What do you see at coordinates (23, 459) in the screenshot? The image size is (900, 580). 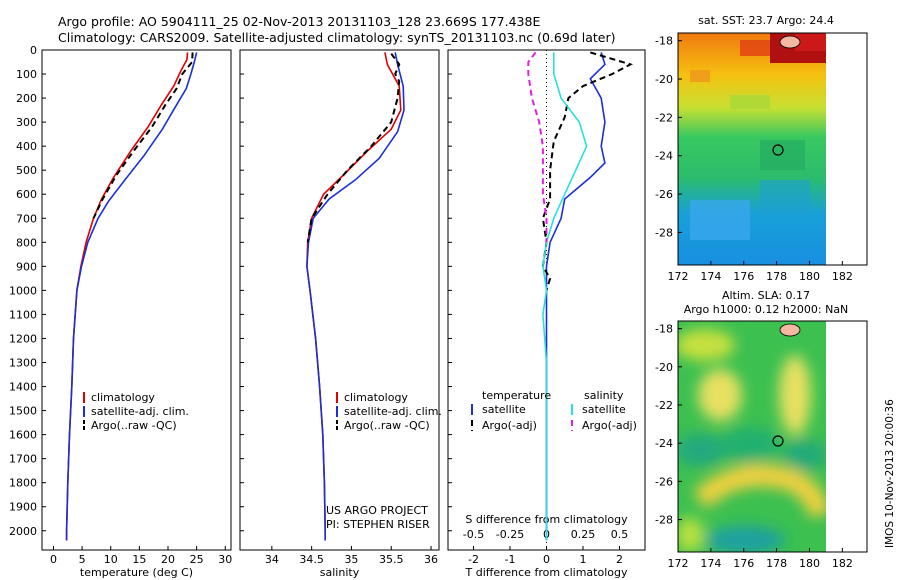 I see `y-tick-label: 1700` at bounding box center [23, 459].